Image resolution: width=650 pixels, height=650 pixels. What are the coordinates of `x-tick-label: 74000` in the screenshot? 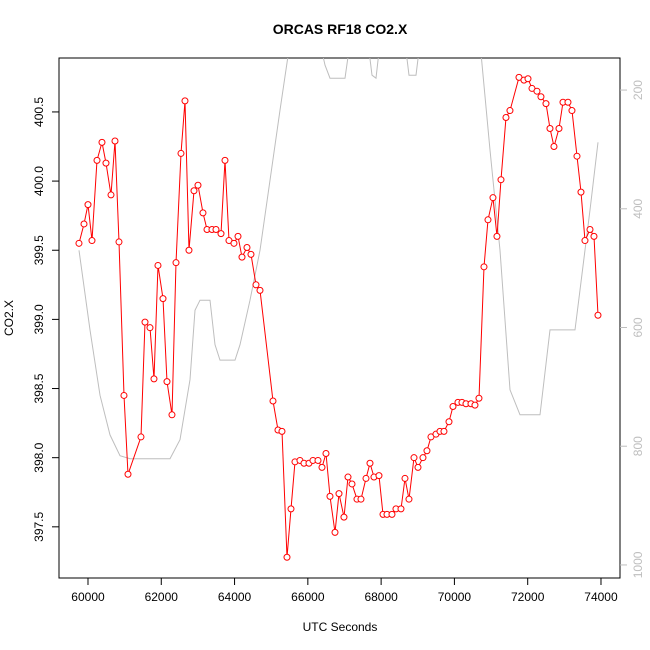 It's located at (601, 597).